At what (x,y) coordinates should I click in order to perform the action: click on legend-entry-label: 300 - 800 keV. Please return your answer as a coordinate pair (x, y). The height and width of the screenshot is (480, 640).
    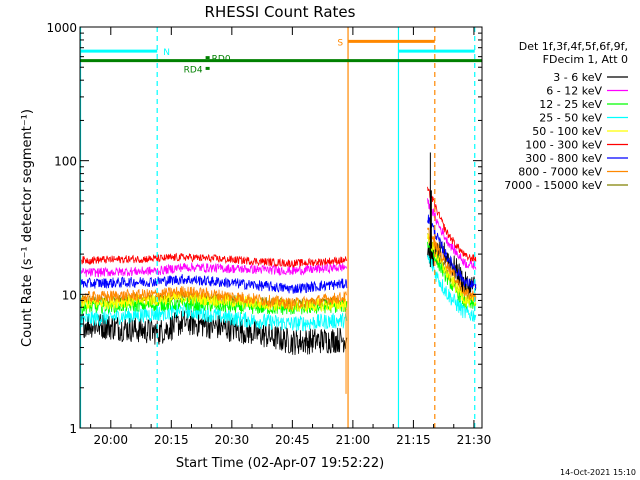
    Looking at the image, I should click on (563, 158).